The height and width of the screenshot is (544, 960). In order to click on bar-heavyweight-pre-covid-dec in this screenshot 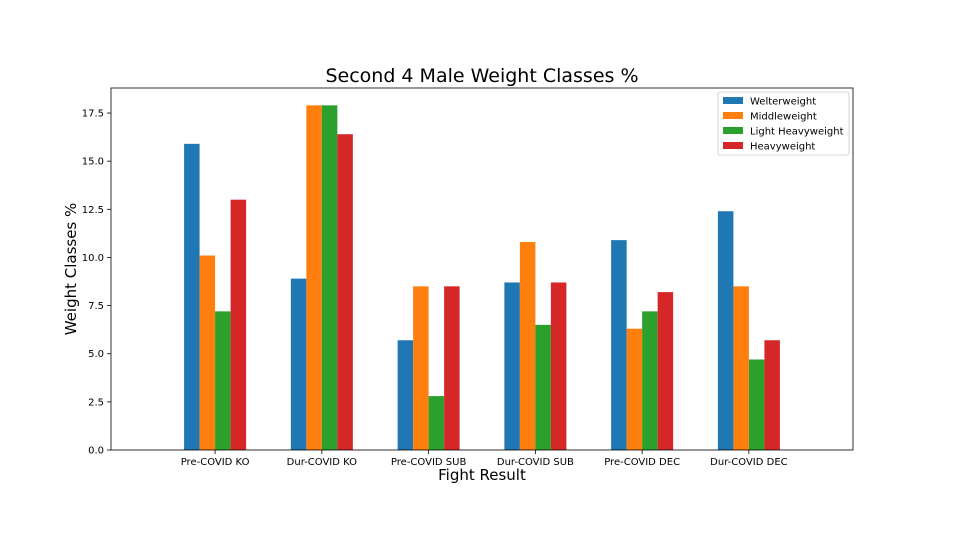, I will do `click(665, 371)`.